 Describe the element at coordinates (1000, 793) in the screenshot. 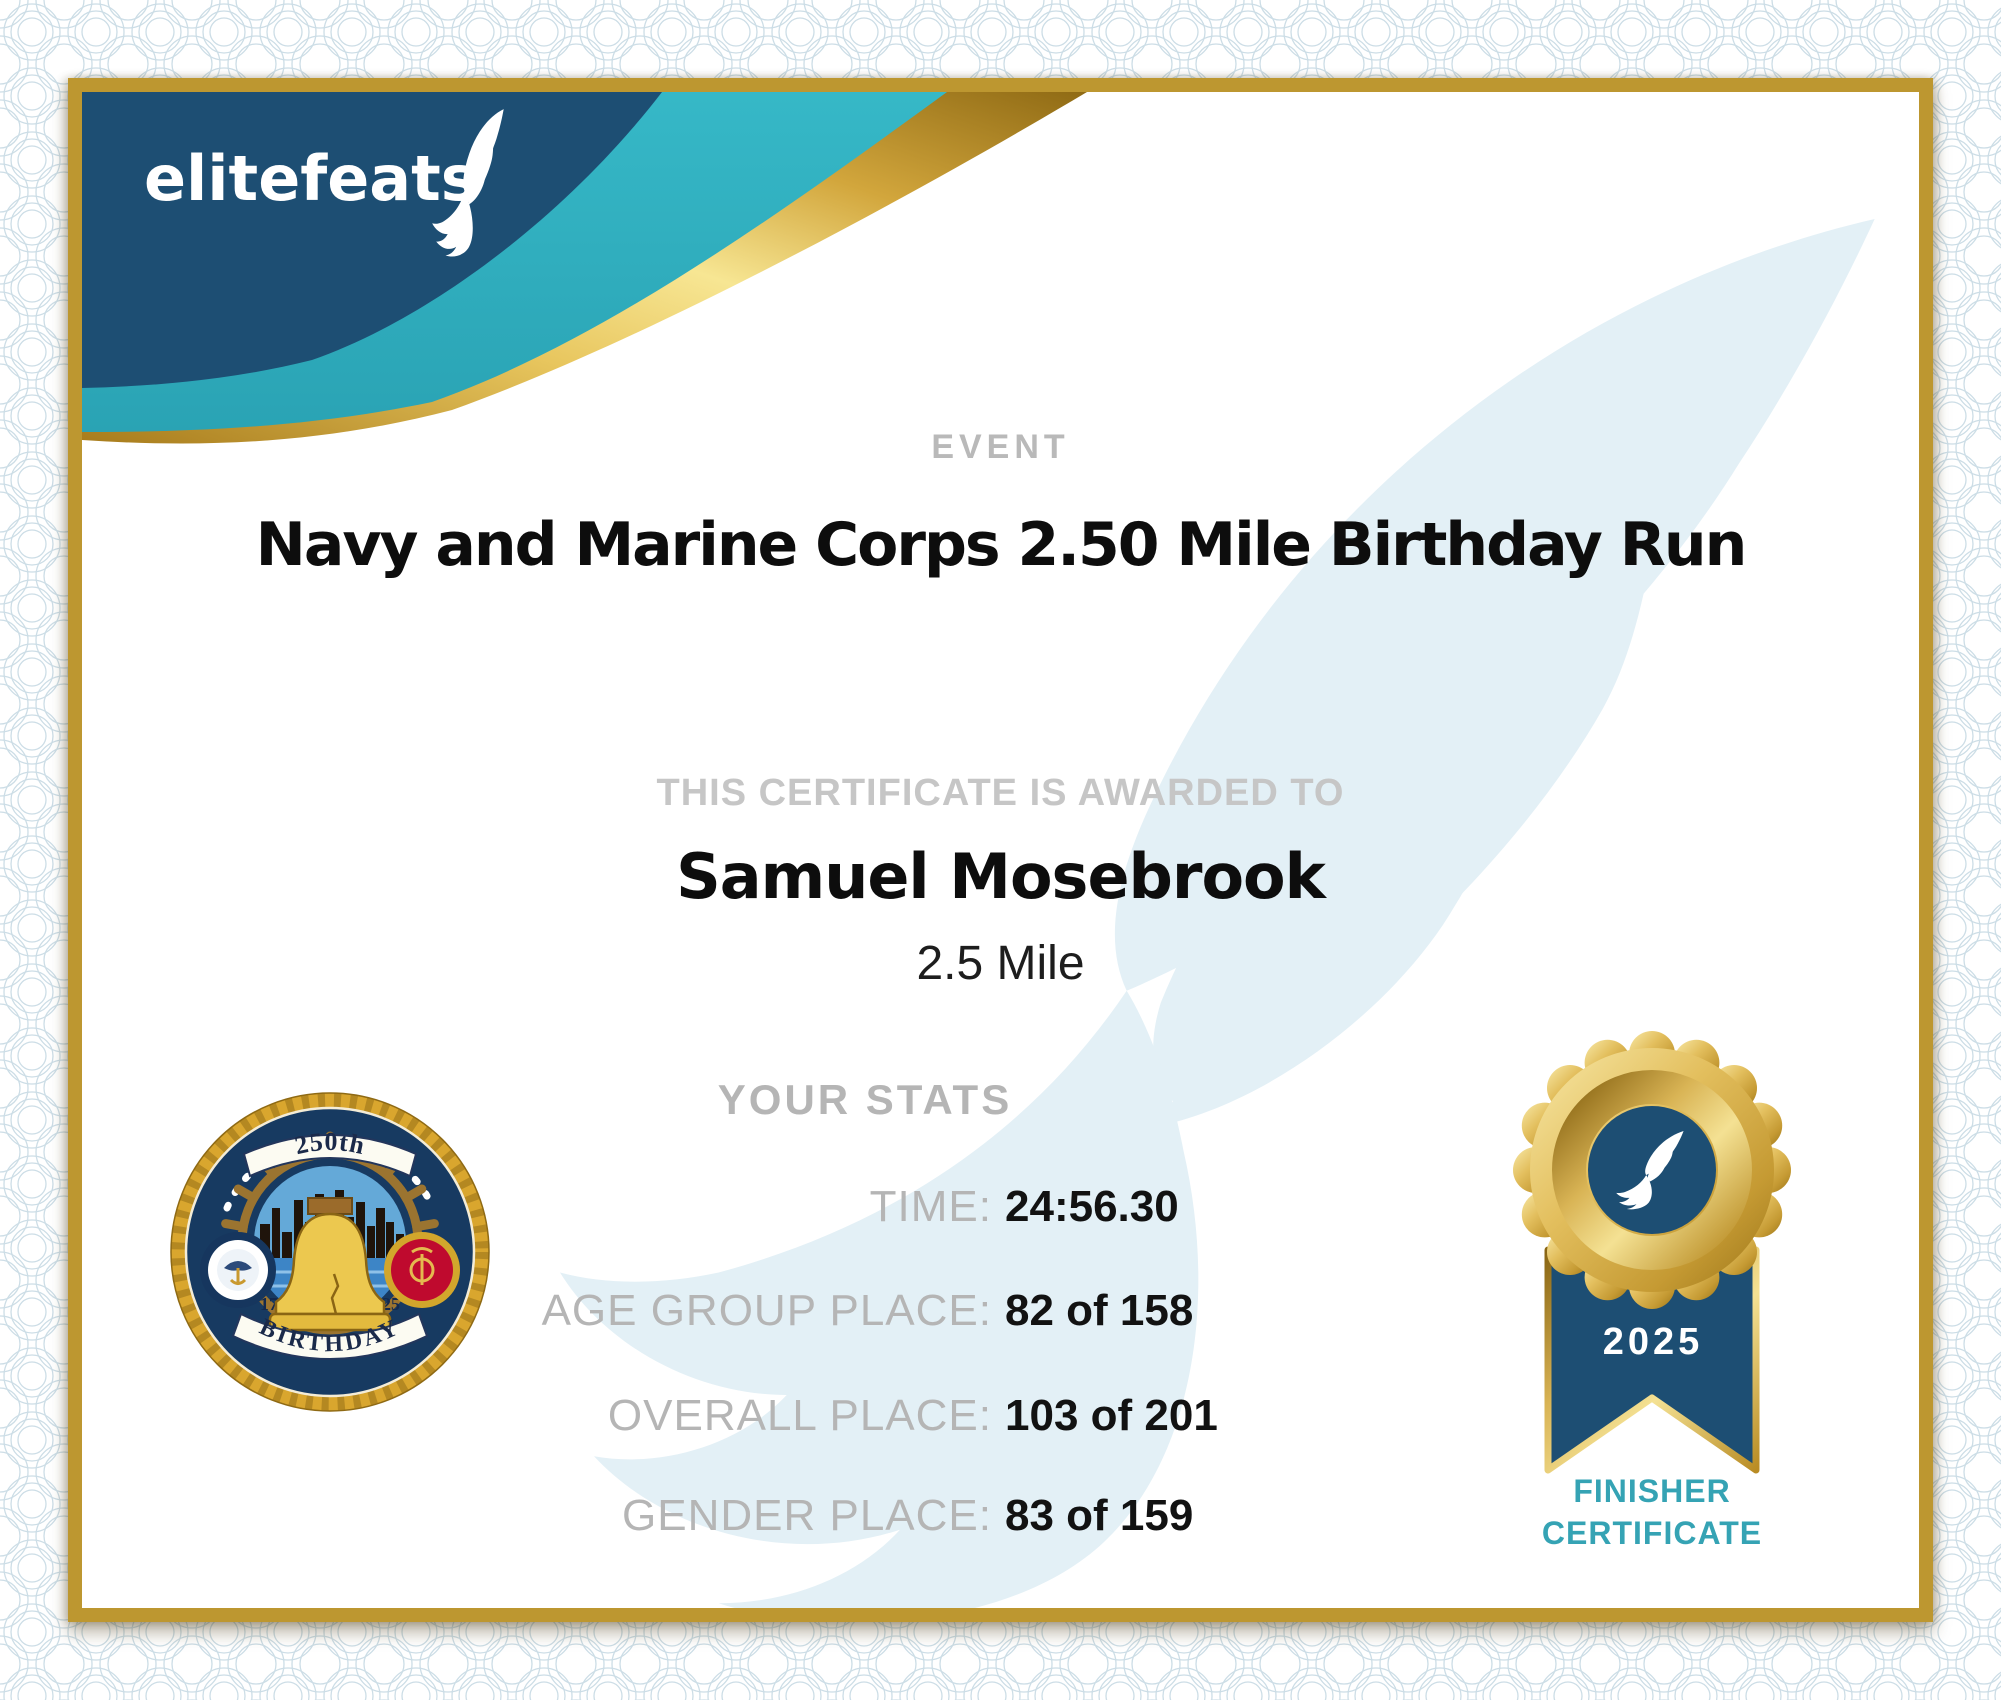

I see `awarded-label: THIS CERTIFICATE IS AWARDED TO` at that location.